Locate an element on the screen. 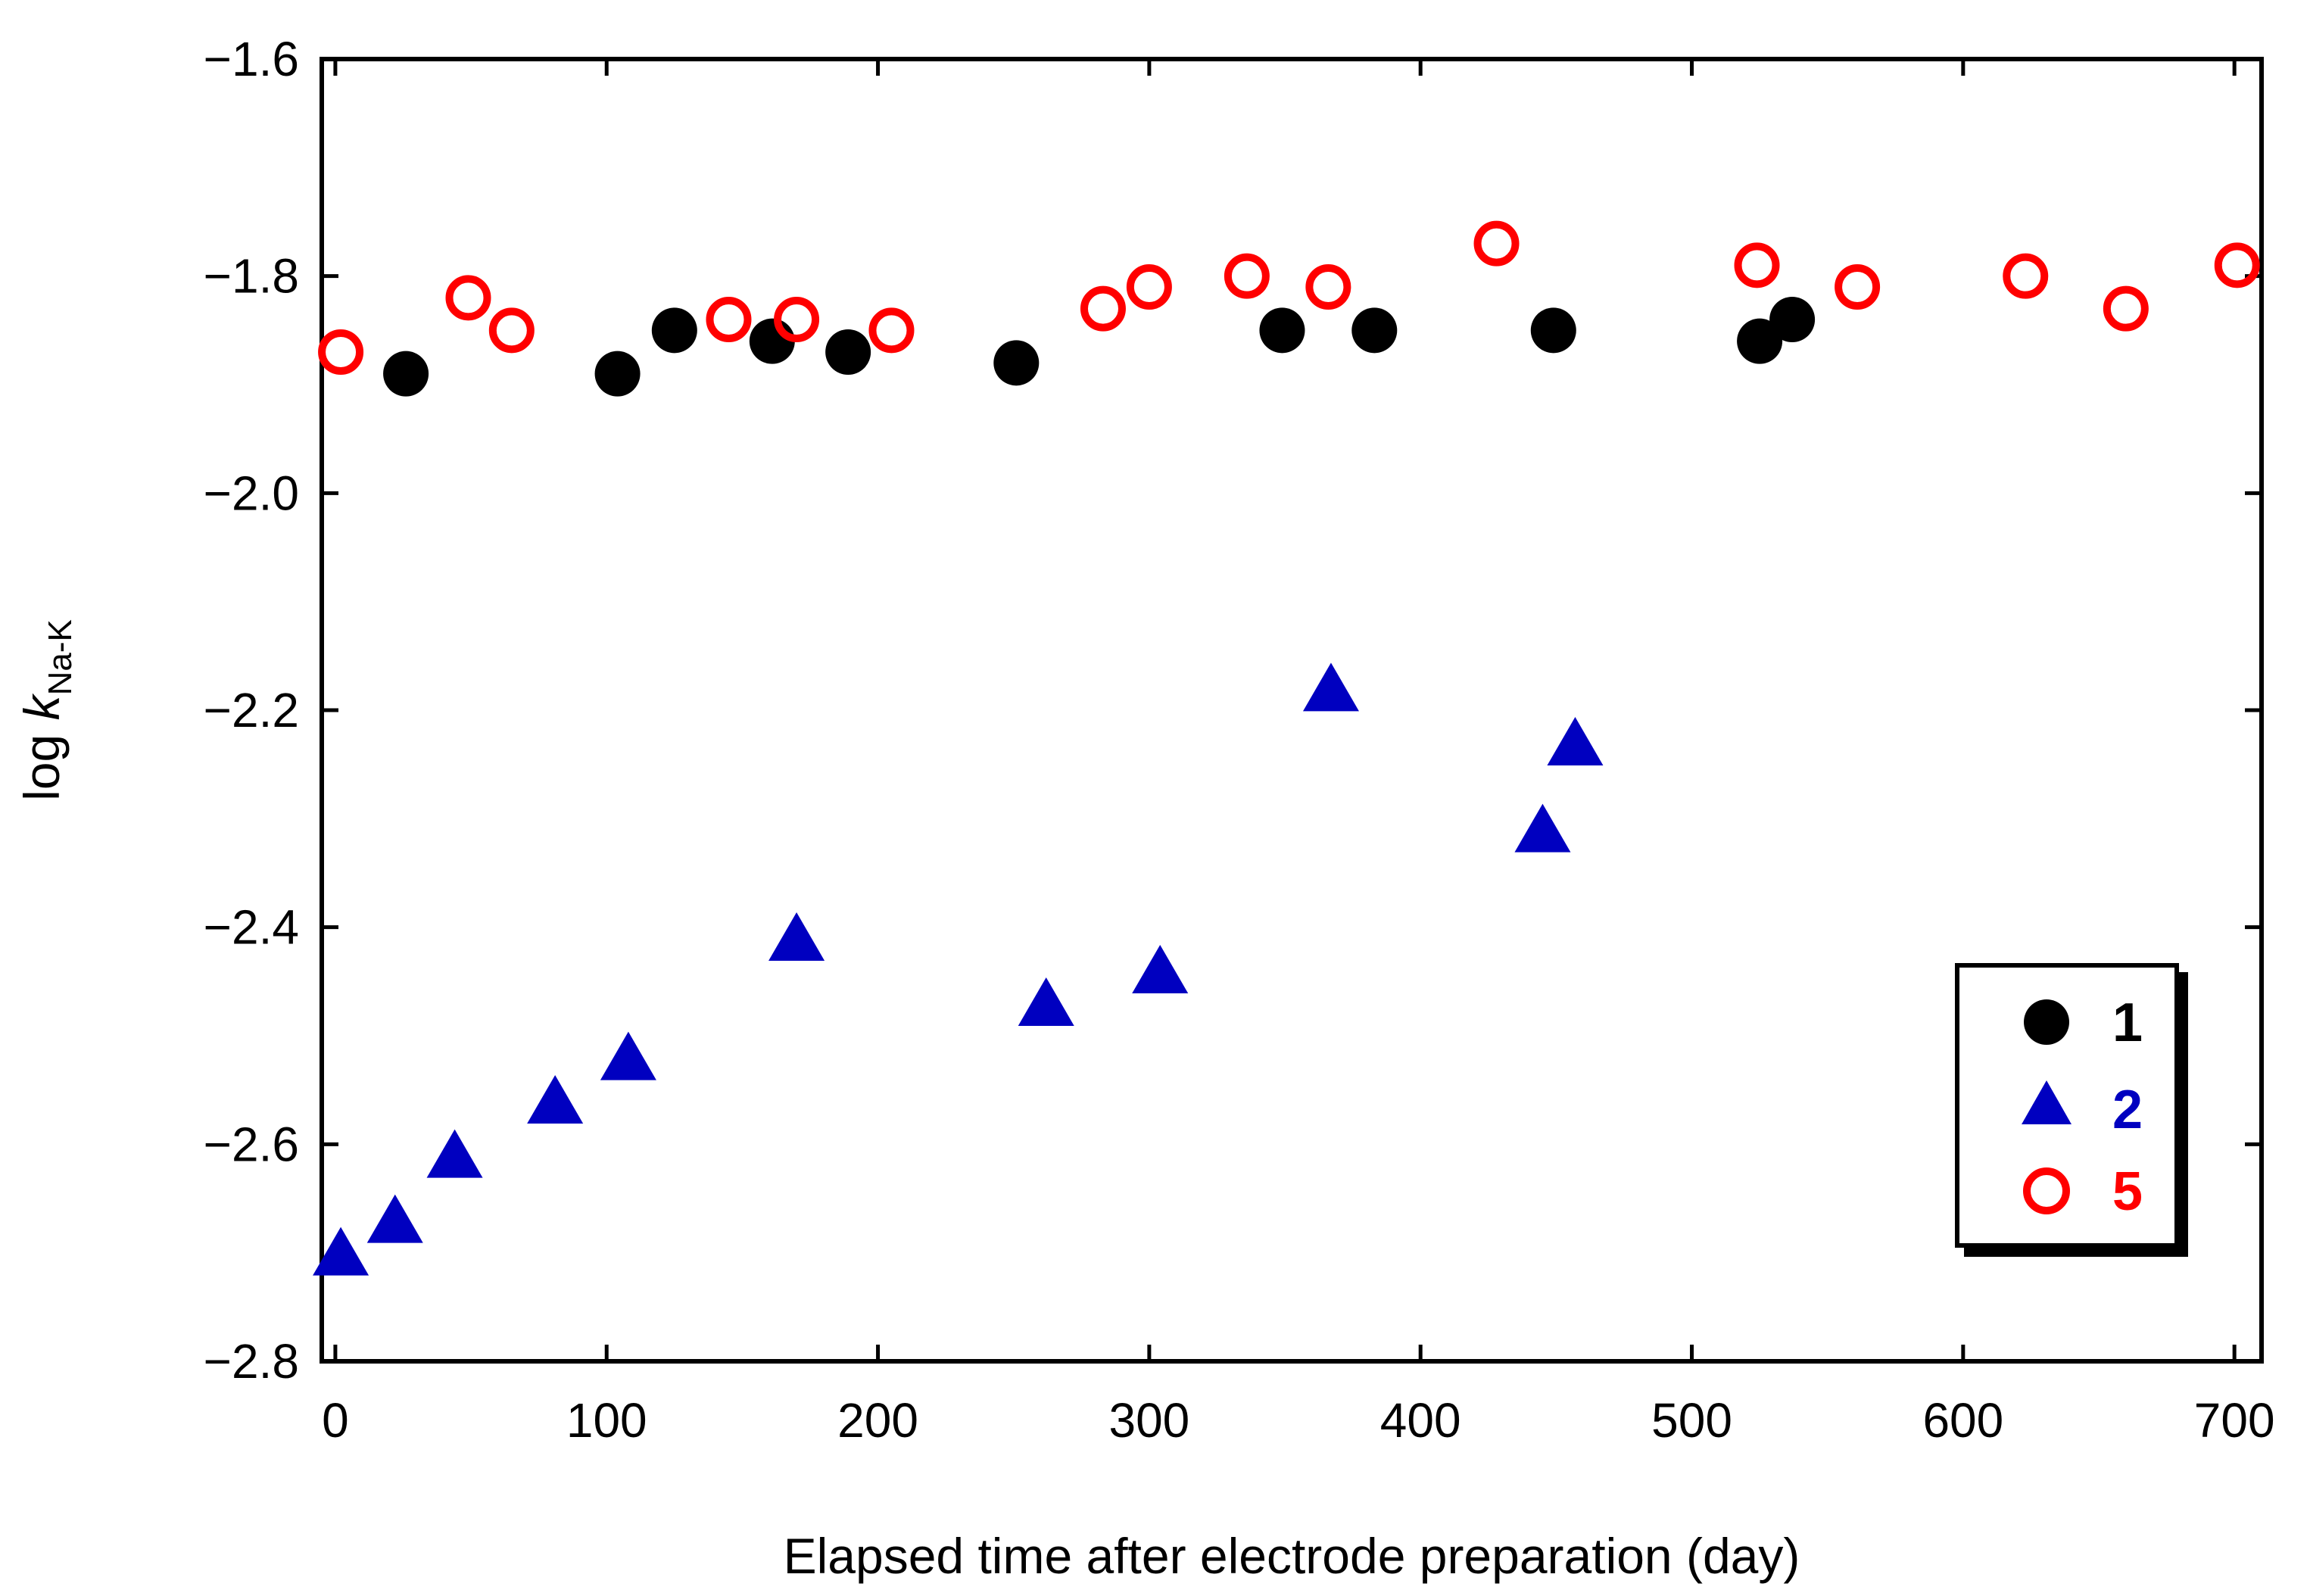  x-tick-label: 600 is located at coordinates (1963, 1420).